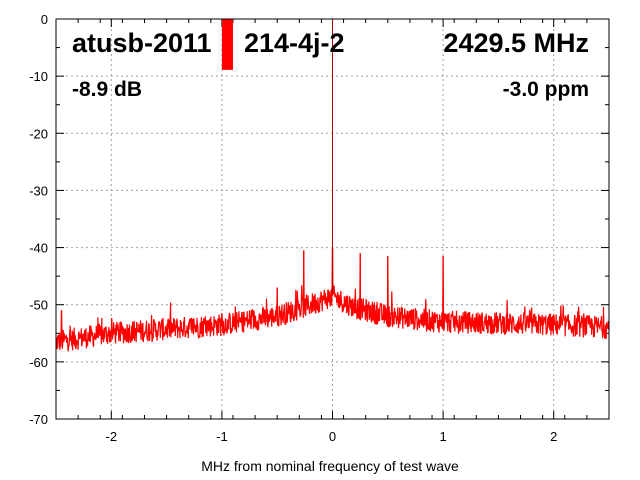 The width and height of the screenshot is (640, 480). What do you see at coordinates (227, 44) in the screenshot?
I see `level-bar` at bounding box center [227, 44].